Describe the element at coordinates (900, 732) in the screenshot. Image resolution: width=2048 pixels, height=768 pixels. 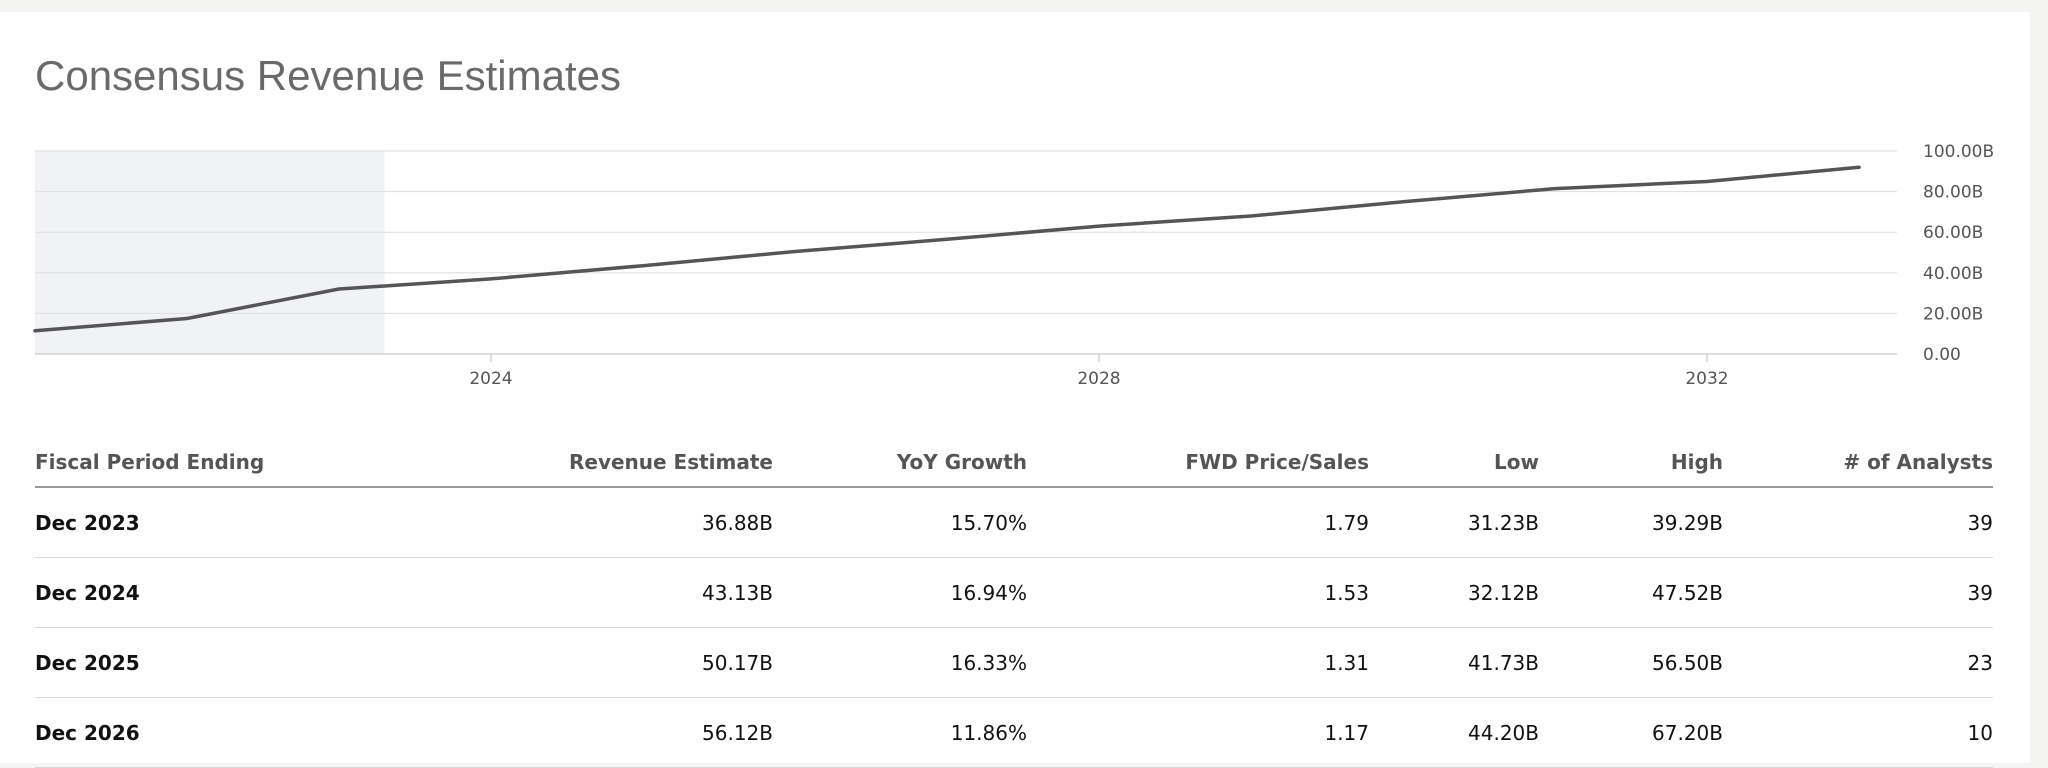
I see `cell-yoy-growth: 11.86%` at that location.